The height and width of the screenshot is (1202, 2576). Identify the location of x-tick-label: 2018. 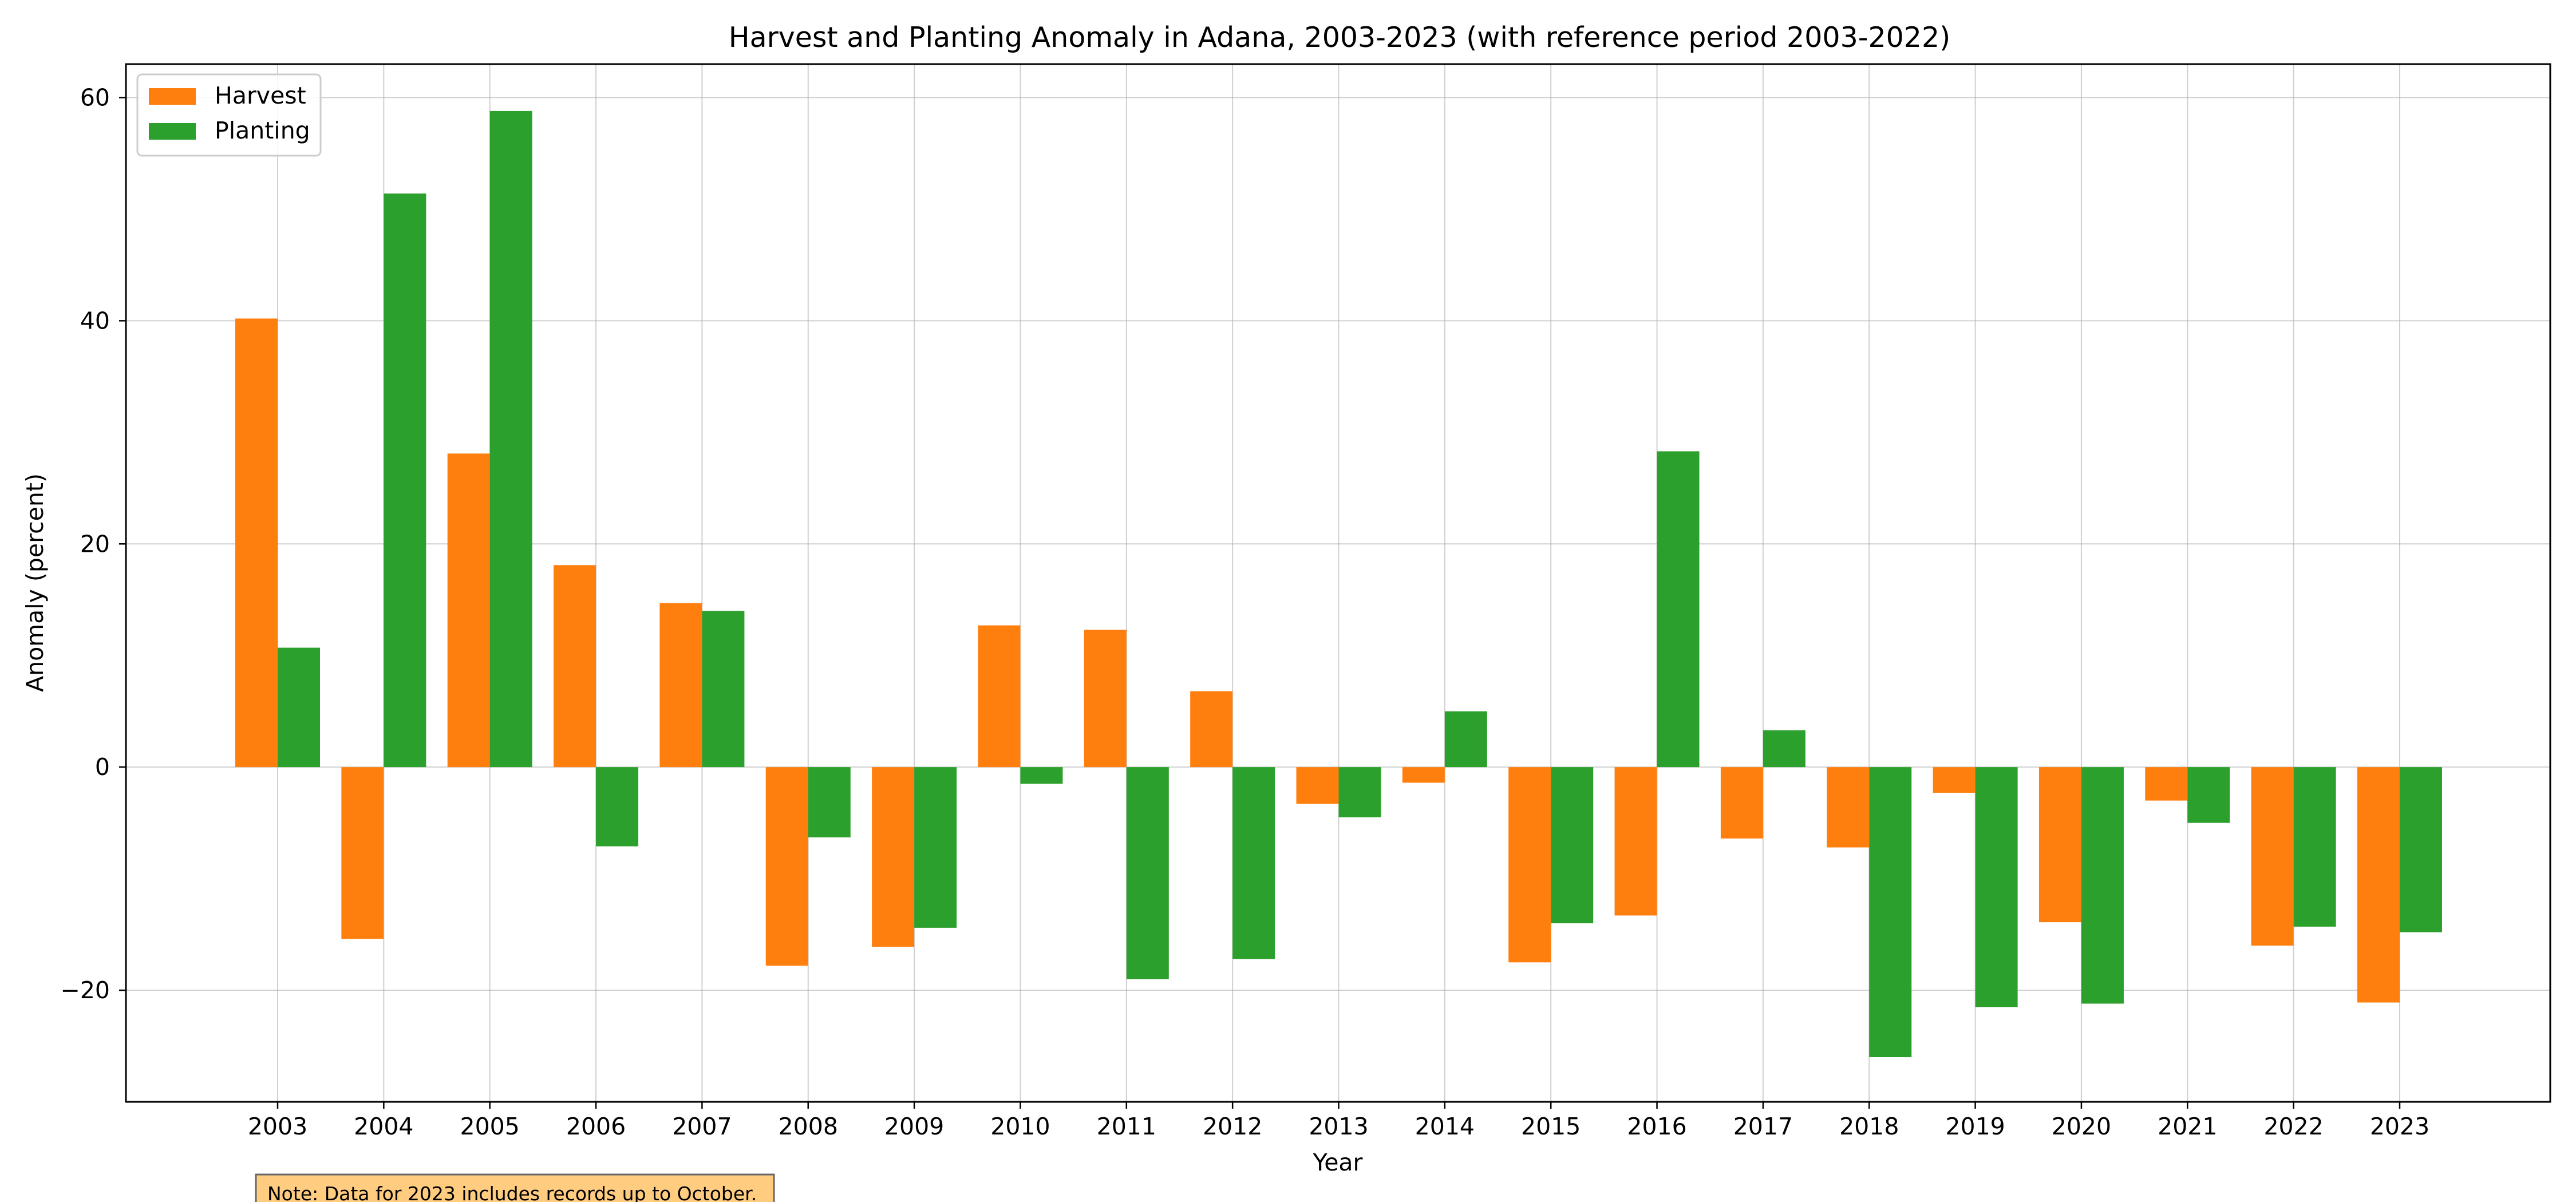
(1869, 1126).